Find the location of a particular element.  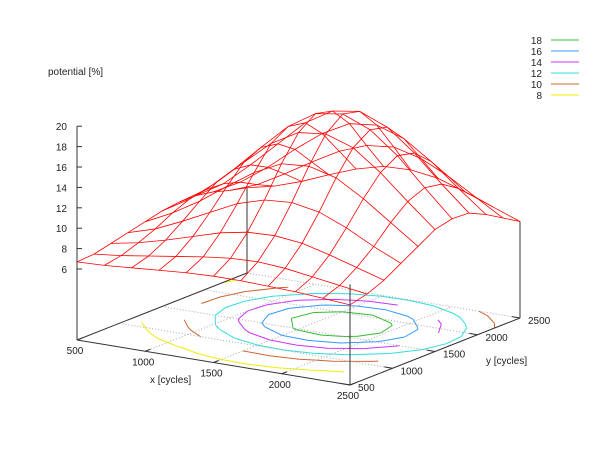

y-tick-label: 500 is located at coordinates (366, 388).